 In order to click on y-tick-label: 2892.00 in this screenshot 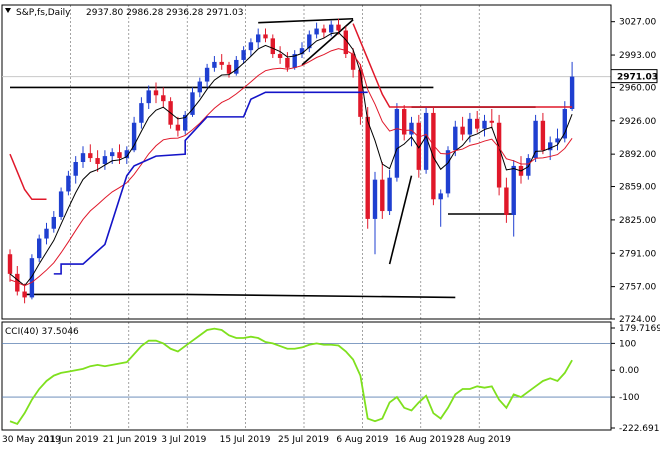, I will do `click(637, 155)`.